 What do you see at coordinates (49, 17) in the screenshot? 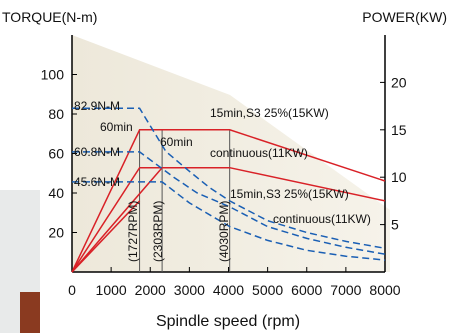
I see `left-axis-title: TORQUE(N-m)` at bounding box center [49, 17].